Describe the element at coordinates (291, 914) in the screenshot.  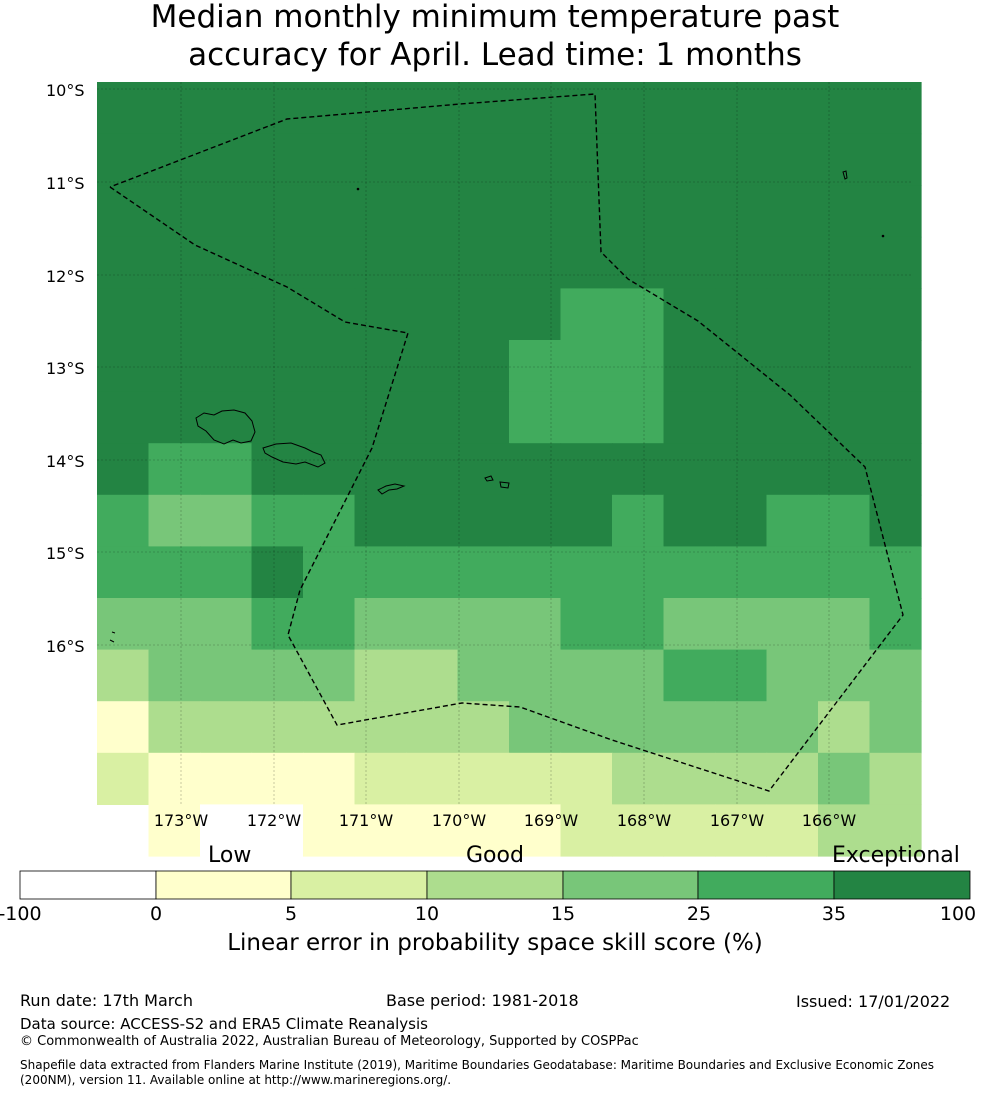
I see `colorbar-tick: 5` at that location.